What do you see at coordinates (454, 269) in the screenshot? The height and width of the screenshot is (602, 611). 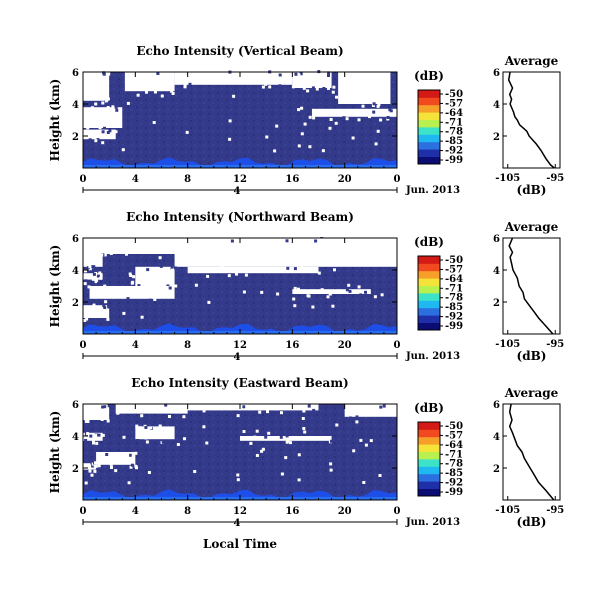 I see `colorbar-tick-label: -57` at bounding box center [454, 269].